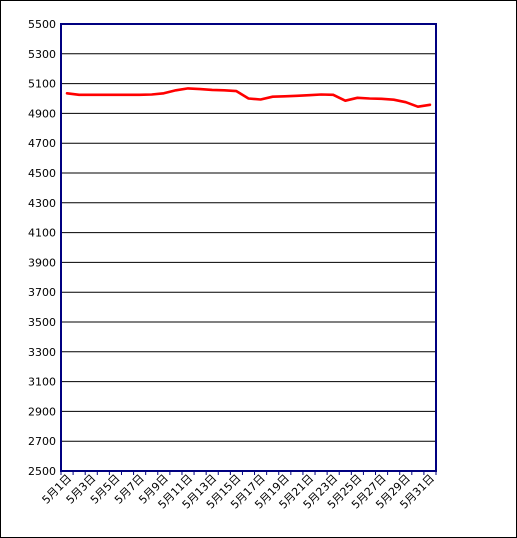 The image size is (517, 538). Describe the element at coordinates (42, 24) in the screenshot. I see `y-tick-label: 5500` at that location.